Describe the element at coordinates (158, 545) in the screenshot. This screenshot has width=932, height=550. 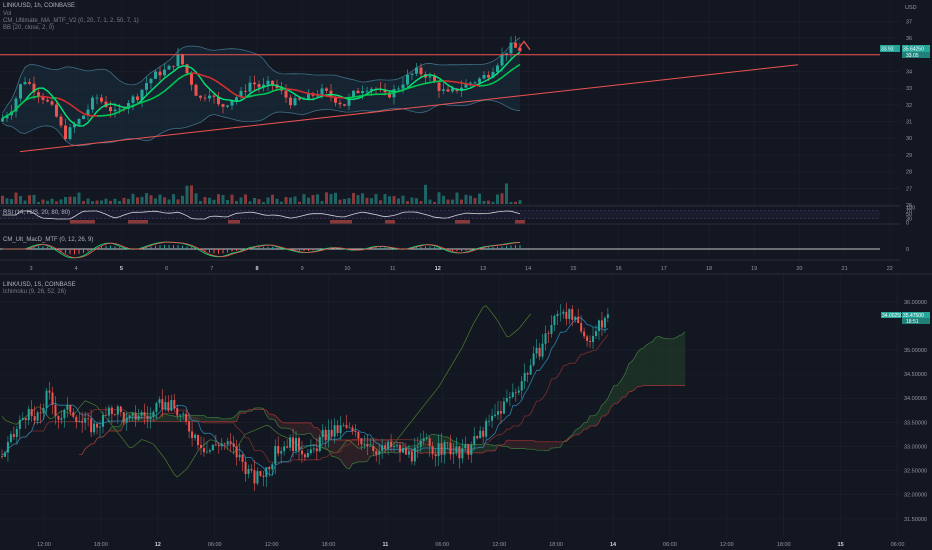
I see `bottom-time-tick: 12` at that location.